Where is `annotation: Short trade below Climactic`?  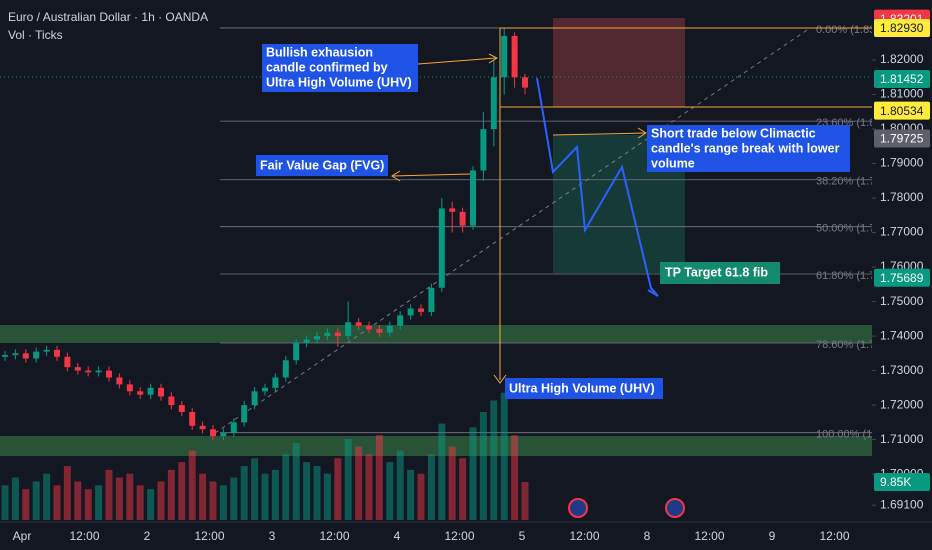
annotation: Short trade below Climactic is located at coordinates (733, 133).